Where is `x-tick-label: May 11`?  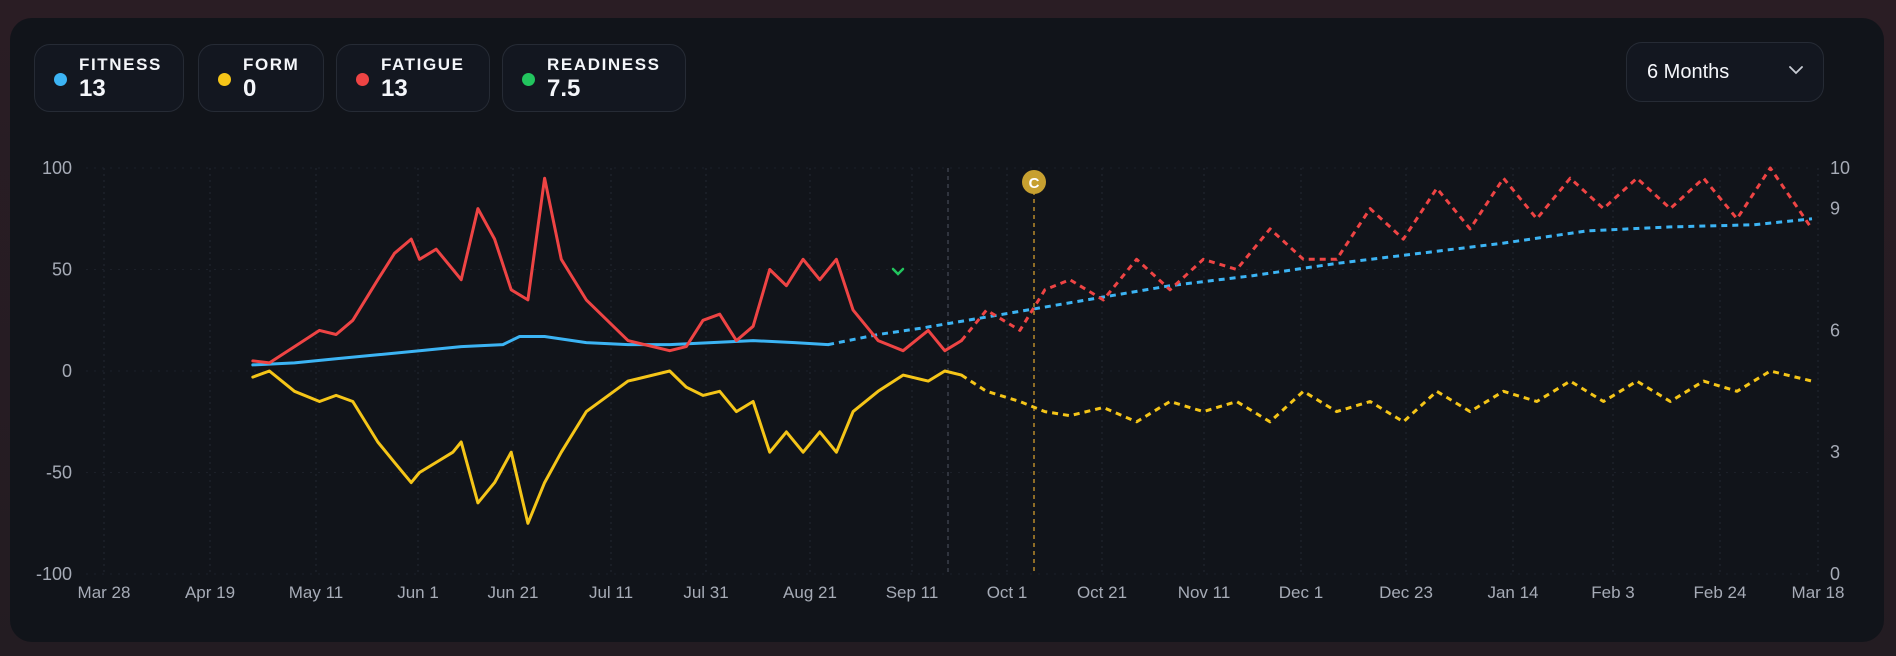 x-tick-label: May 11 is located at coordinates (316, 592).